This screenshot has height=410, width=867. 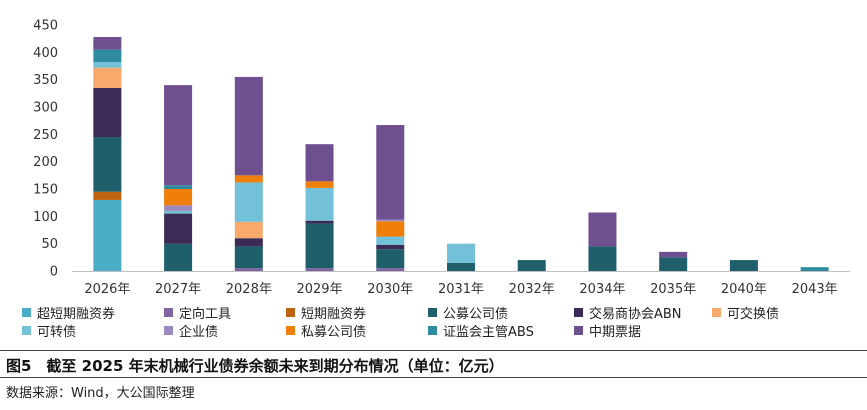 What do you see at coordinates (199, 332) in the screenshot?
I see `legend-label: 企业债` at bounding box center [199, 332].